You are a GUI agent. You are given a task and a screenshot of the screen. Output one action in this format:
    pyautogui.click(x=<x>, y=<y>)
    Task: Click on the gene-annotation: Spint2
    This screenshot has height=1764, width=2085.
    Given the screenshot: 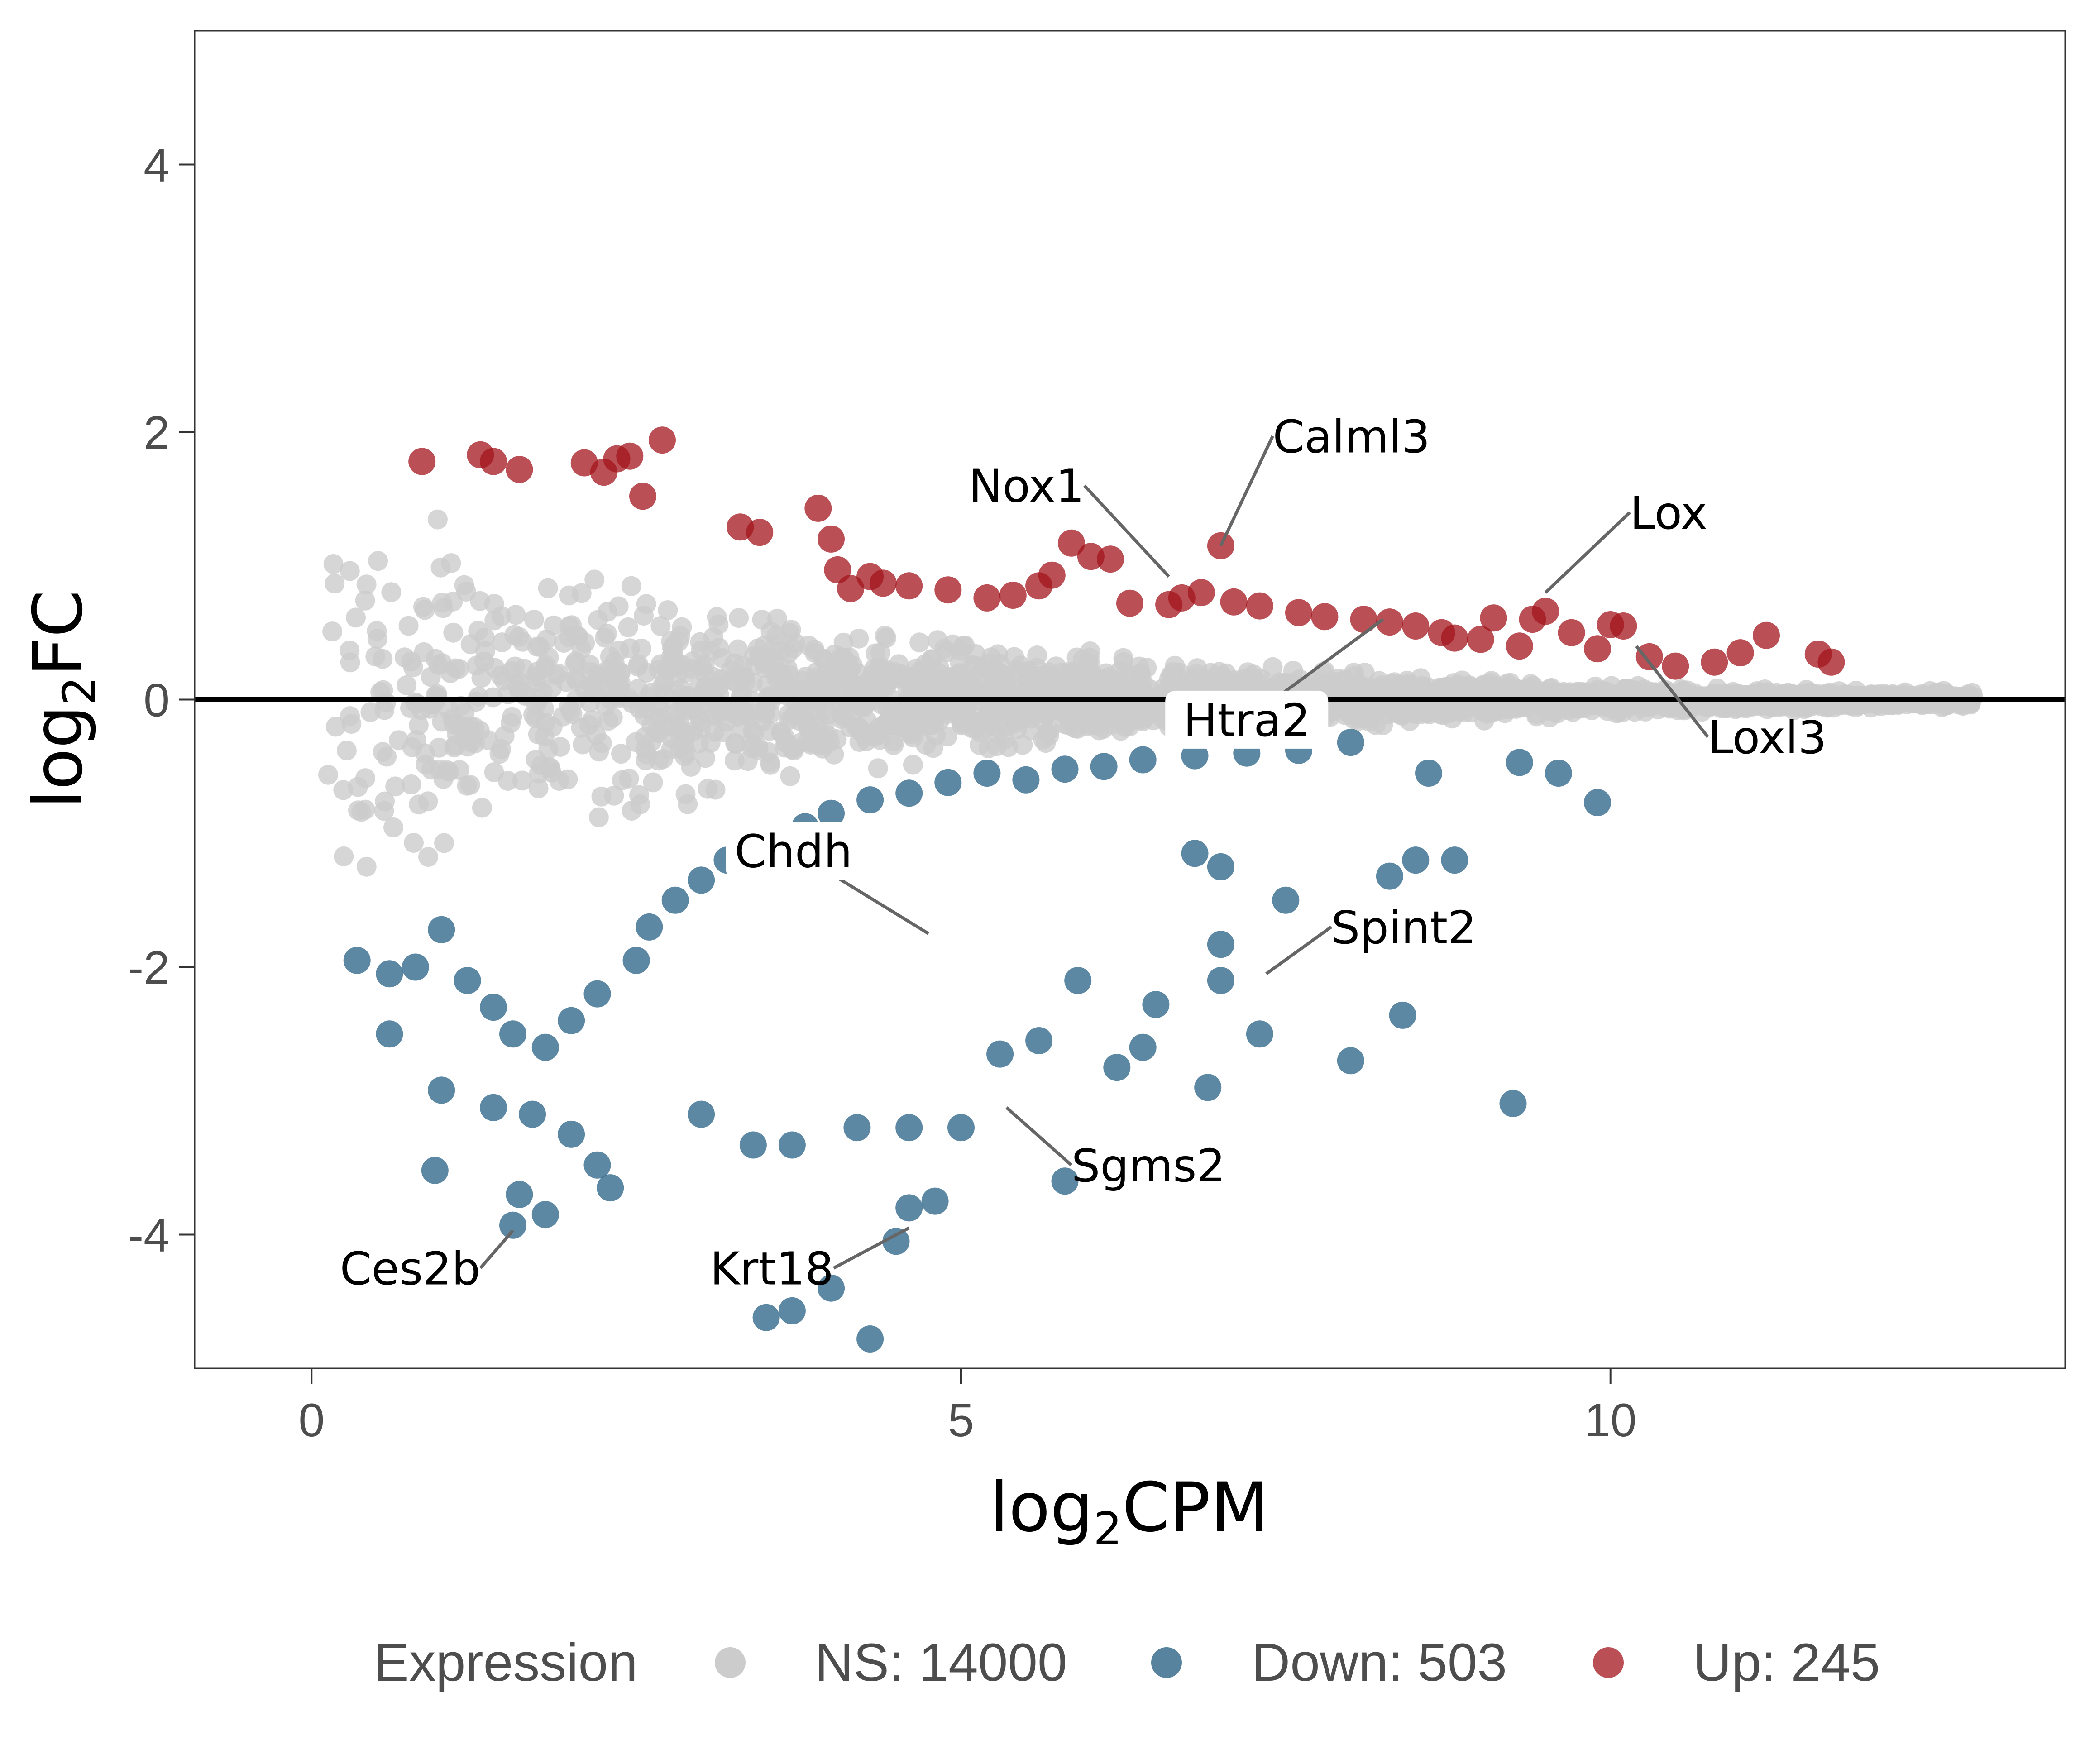 What is the action you would take?
    pyautogui.click(x=1404, y=927)
    